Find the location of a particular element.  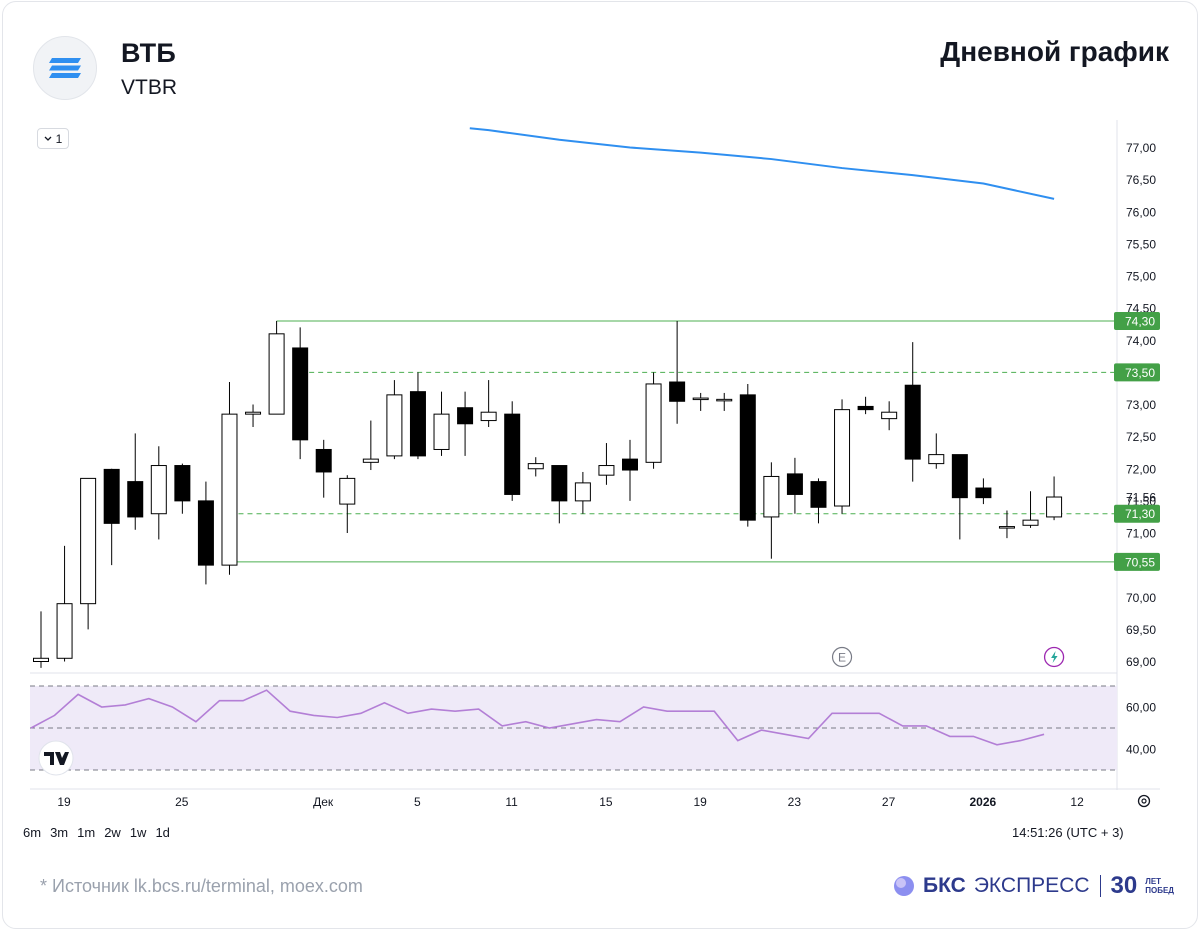

time-tick-label: 19 is located at coordinates (64, 802).